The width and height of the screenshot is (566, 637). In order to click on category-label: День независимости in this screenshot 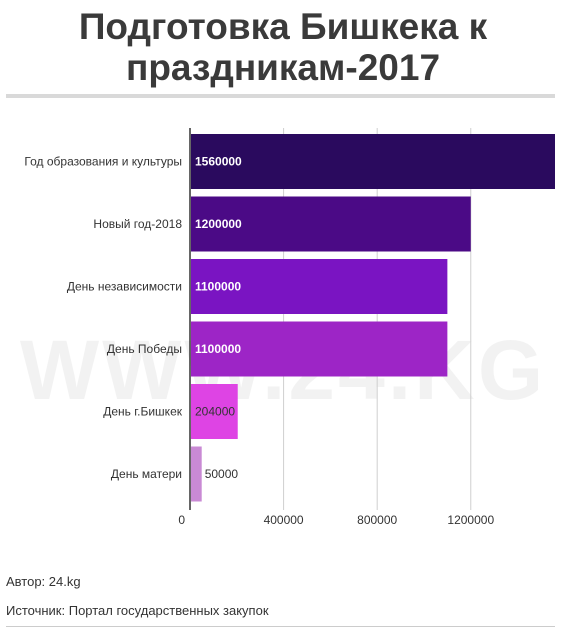, I will do `click(124, 287)`.